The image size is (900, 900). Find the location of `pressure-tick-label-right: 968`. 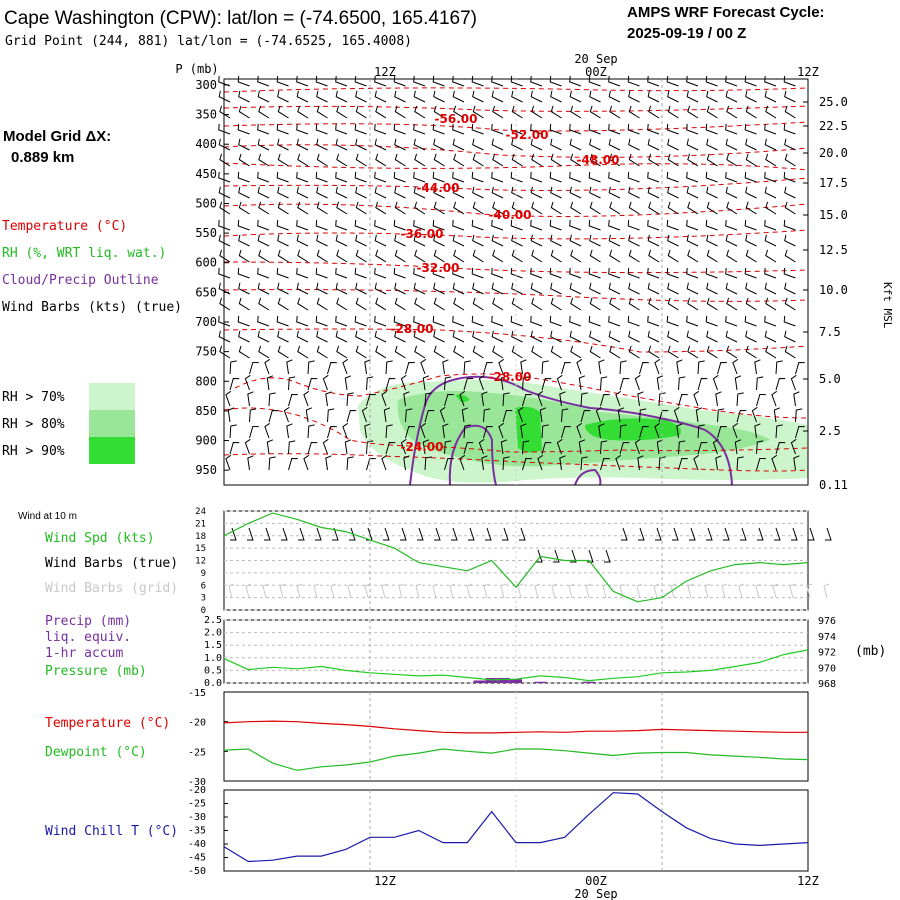

pressure-tick-label-right: 968 is located at coordinates (827, 684).